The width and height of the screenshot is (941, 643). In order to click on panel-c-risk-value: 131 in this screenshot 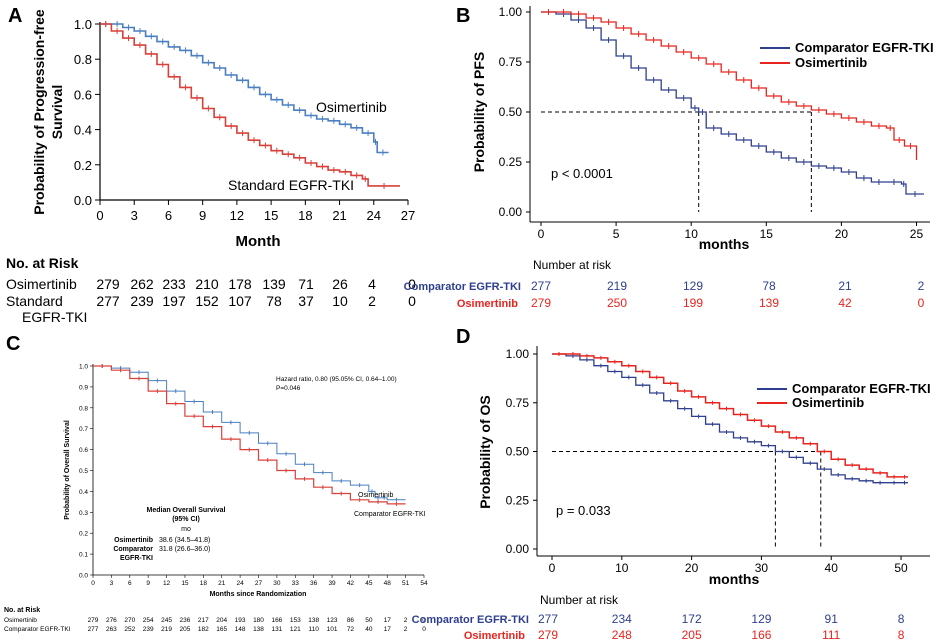, I will do `click(276, 629)`.